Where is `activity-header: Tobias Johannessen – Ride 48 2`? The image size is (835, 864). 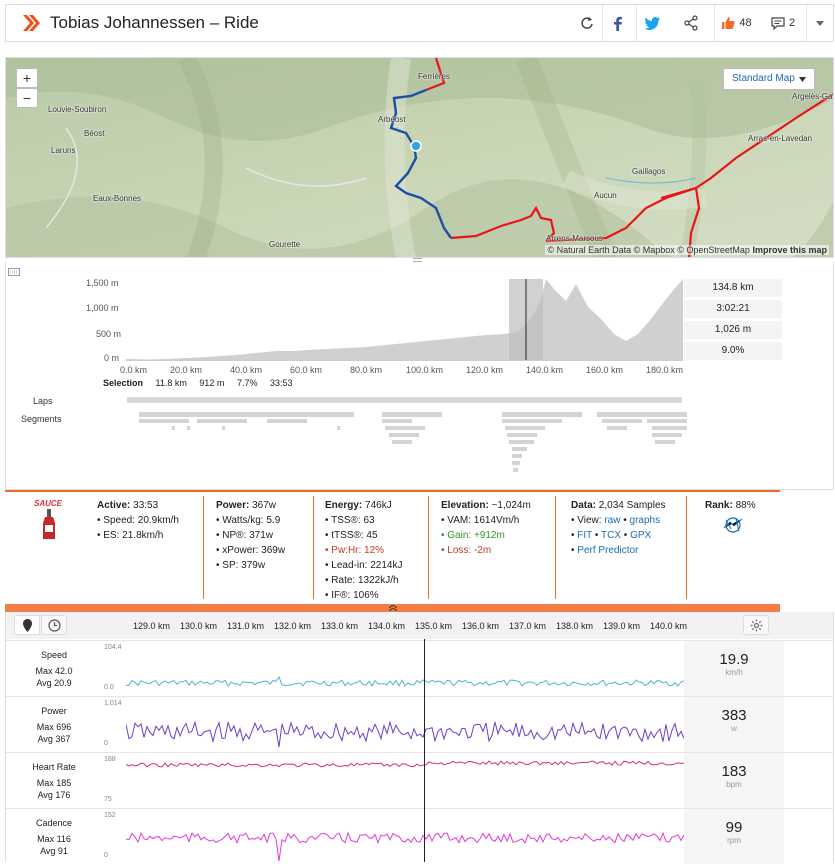 activity-header: Tobias Johannessen – Ride 48 2 is located at coordinates (419, 23).